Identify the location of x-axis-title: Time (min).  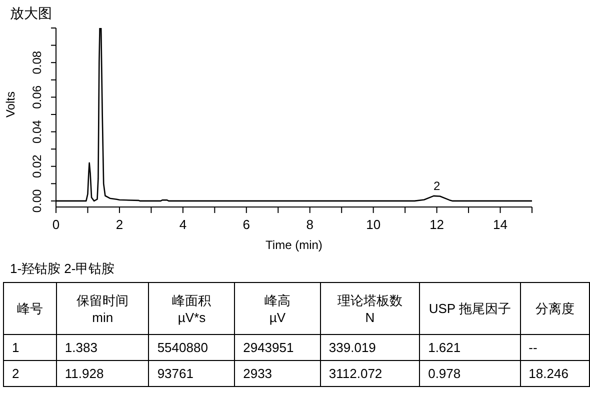
(294, 245).